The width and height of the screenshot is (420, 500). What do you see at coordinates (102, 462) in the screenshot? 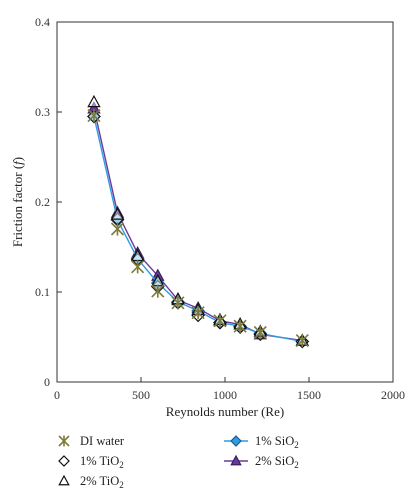
I see `legend-label: 1% TiO2` at bounding box center [102, 462].